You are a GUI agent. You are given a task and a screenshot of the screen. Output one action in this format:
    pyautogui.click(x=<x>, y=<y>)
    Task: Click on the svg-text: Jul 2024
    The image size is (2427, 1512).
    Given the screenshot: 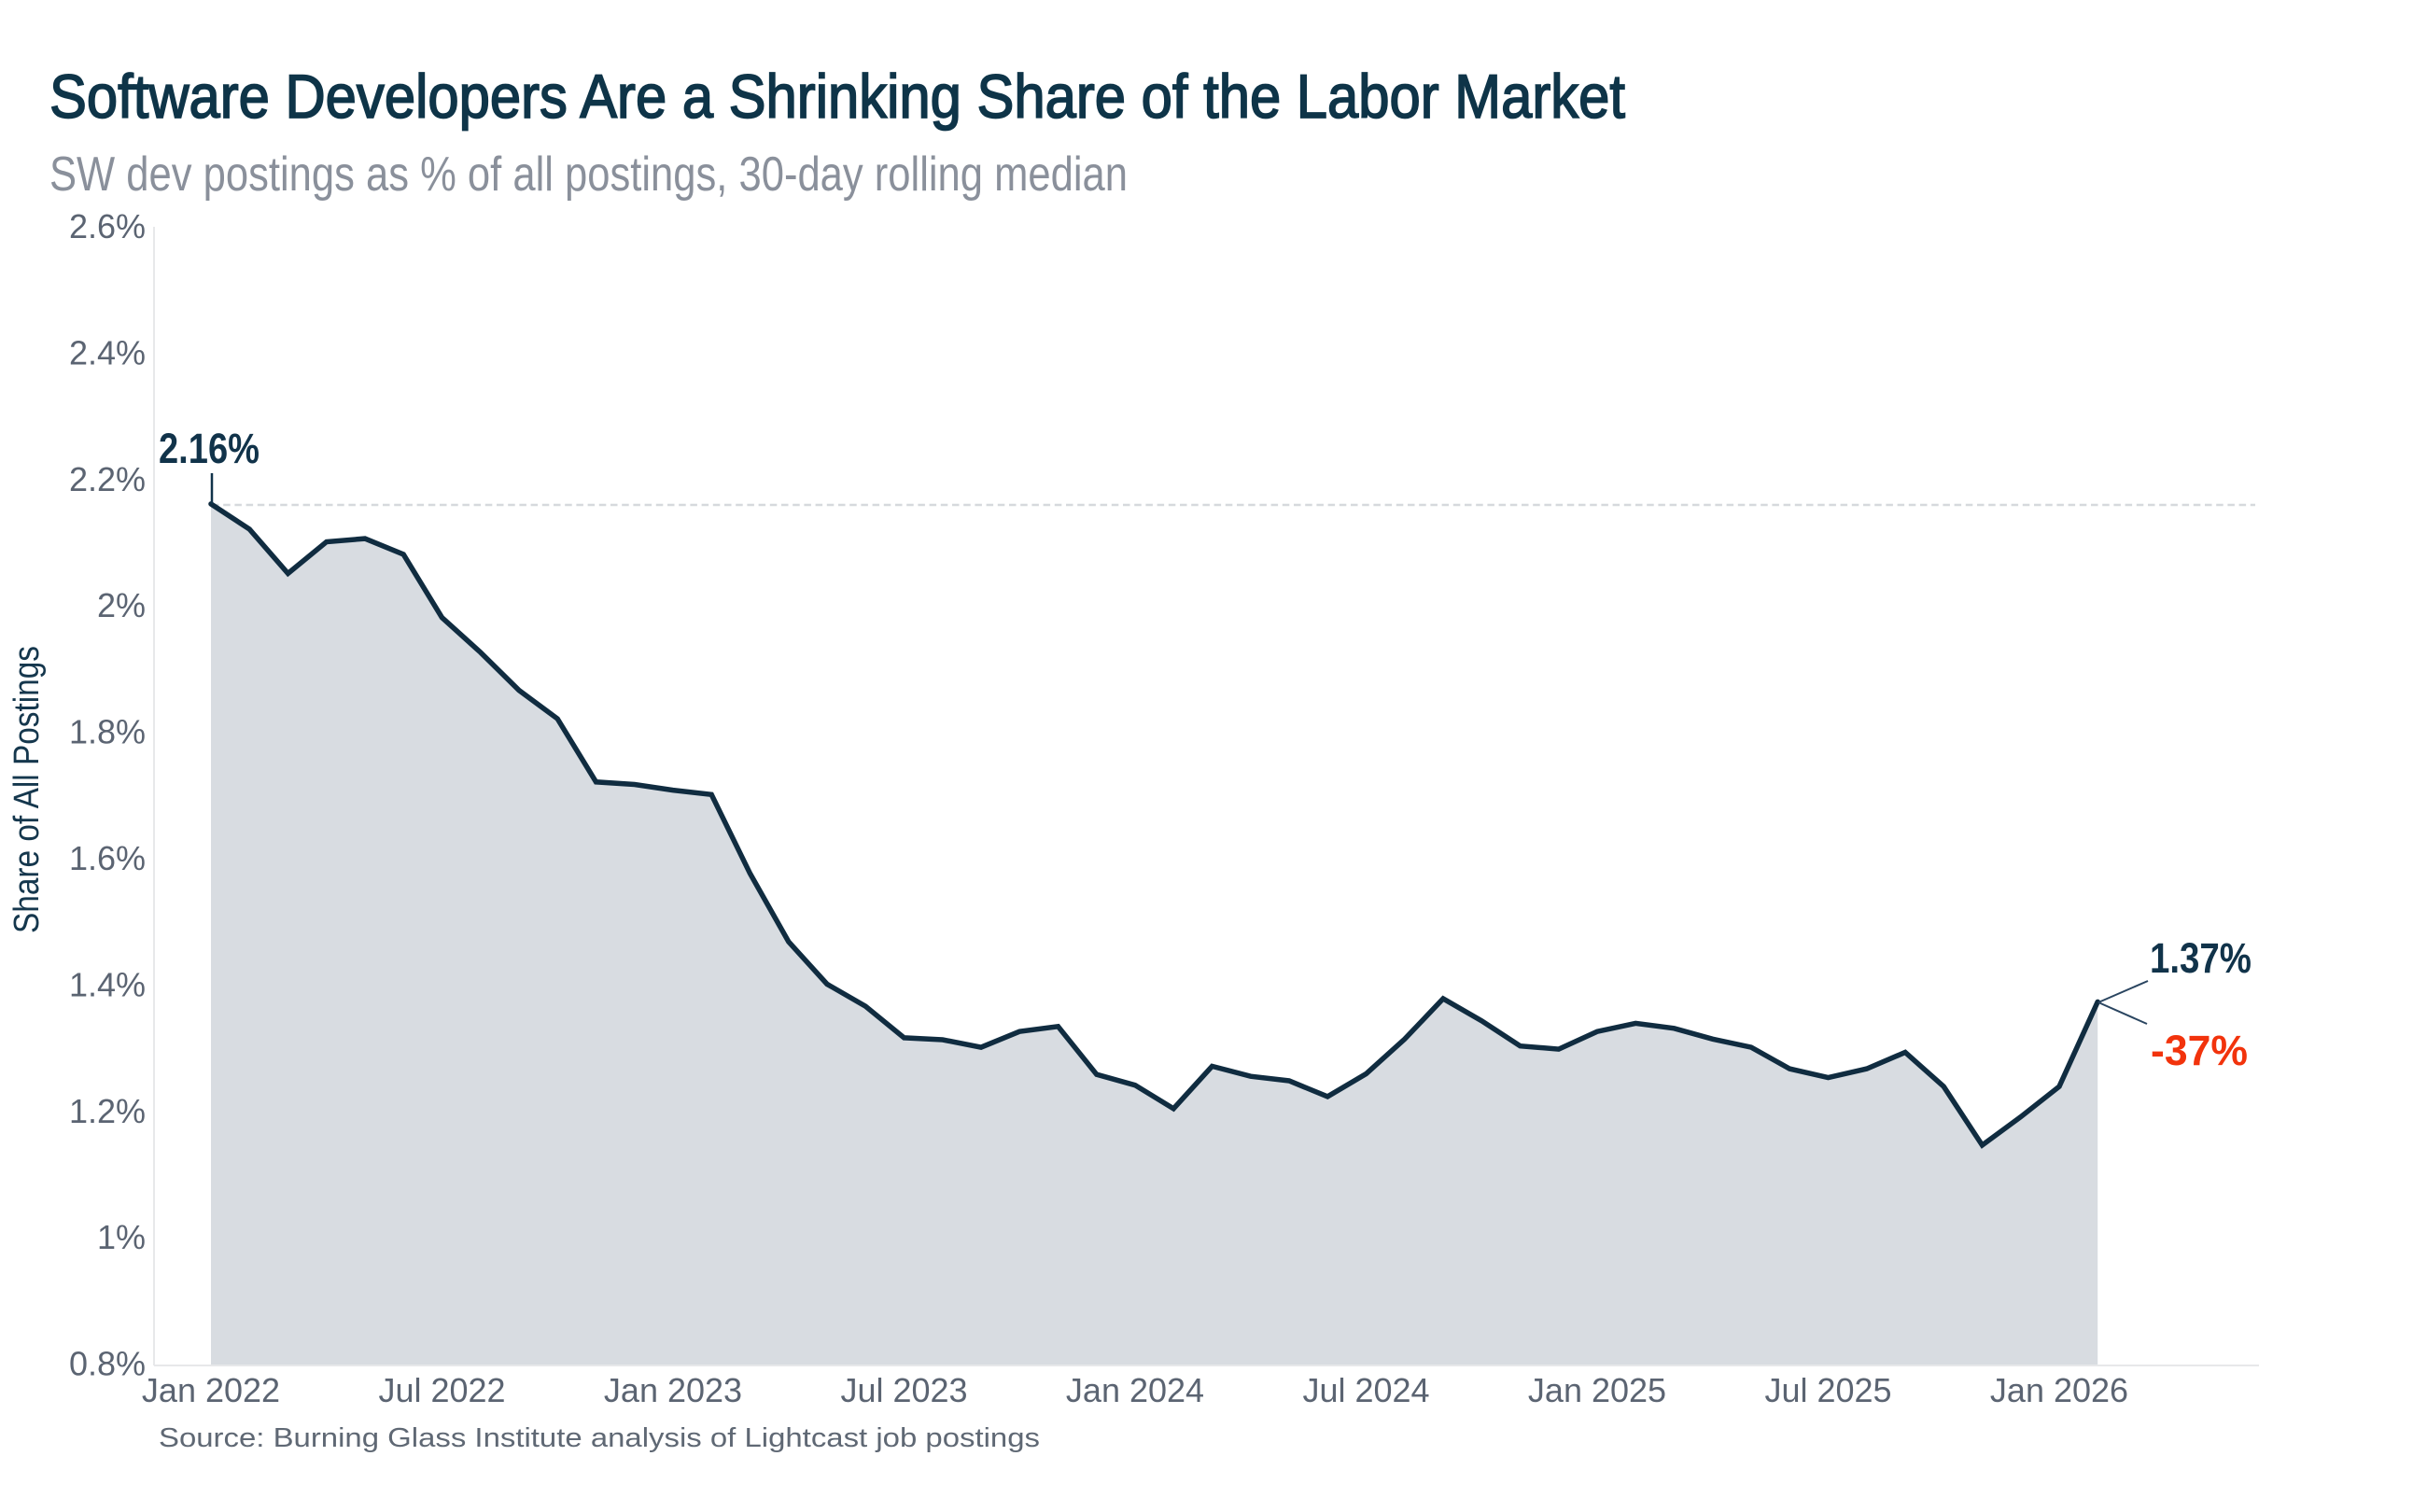 What is the action you would take?
    pyautogui.click(x=1365, y=1390)
    